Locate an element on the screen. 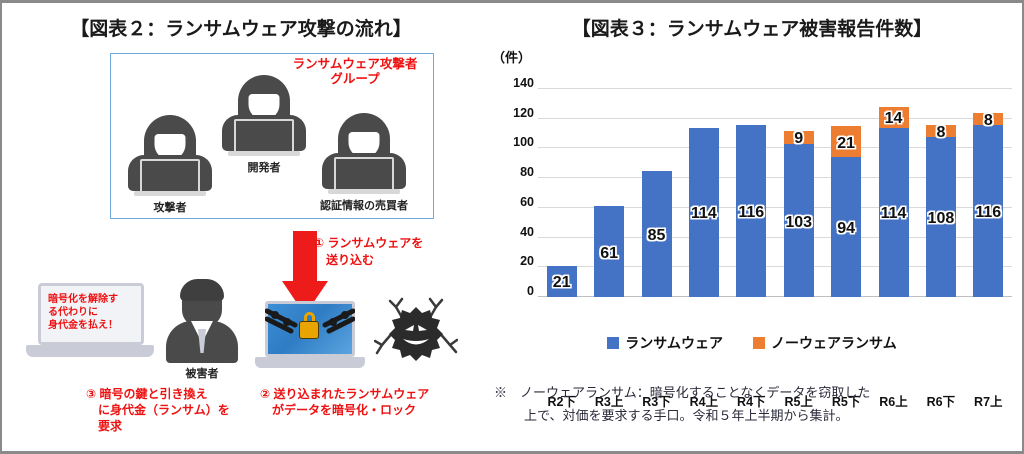  actor-developer: 開発者 is located at coordinates (264, 124).